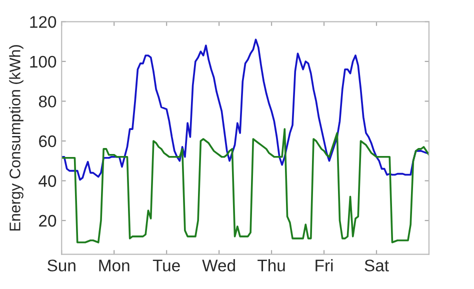  Describe the element at coordinates (43, 22) in the screenshot. I see `y-tick-label: 120` at that location.